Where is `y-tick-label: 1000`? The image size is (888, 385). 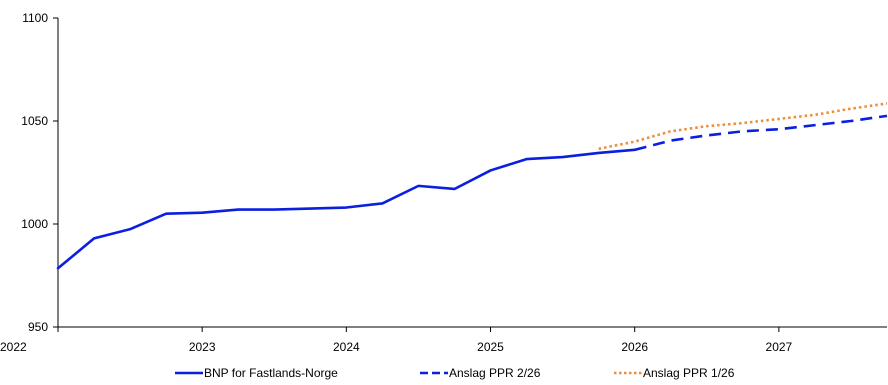 y-tick-label: 1000 is located at coordinates (34, 224).